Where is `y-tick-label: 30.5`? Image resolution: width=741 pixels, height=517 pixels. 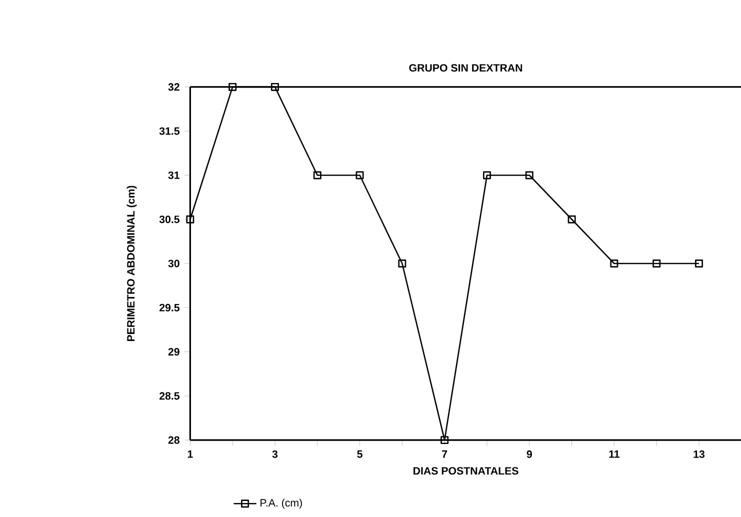 y-tick-label: 30.5 is located at coordinates (169, 220).